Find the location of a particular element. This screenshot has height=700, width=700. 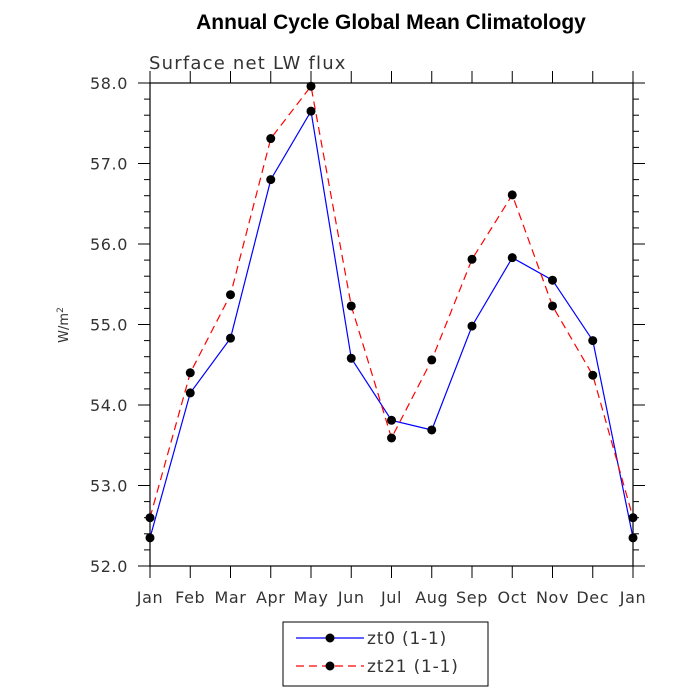

chart-title: Annual Cycle Global Mean Climatology is located at coordinates (391, 22).